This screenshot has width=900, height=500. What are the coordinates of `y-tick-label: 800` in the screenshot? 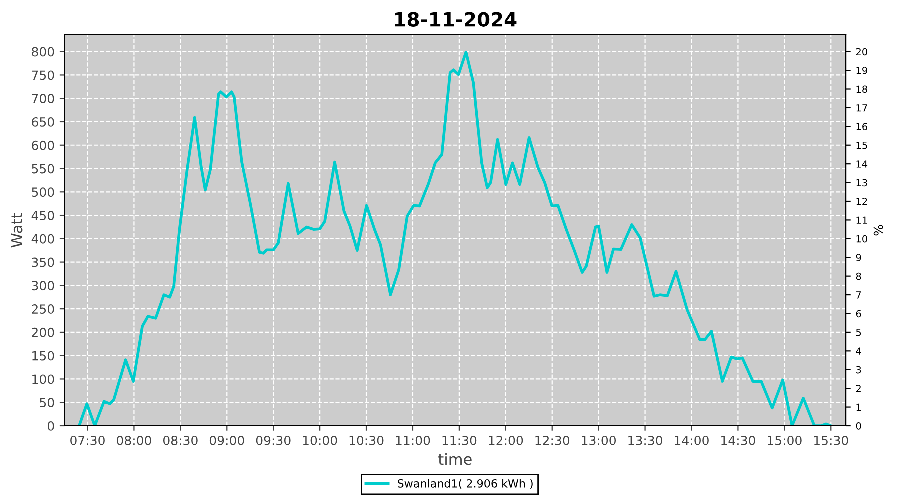 It's located at (43, 52).